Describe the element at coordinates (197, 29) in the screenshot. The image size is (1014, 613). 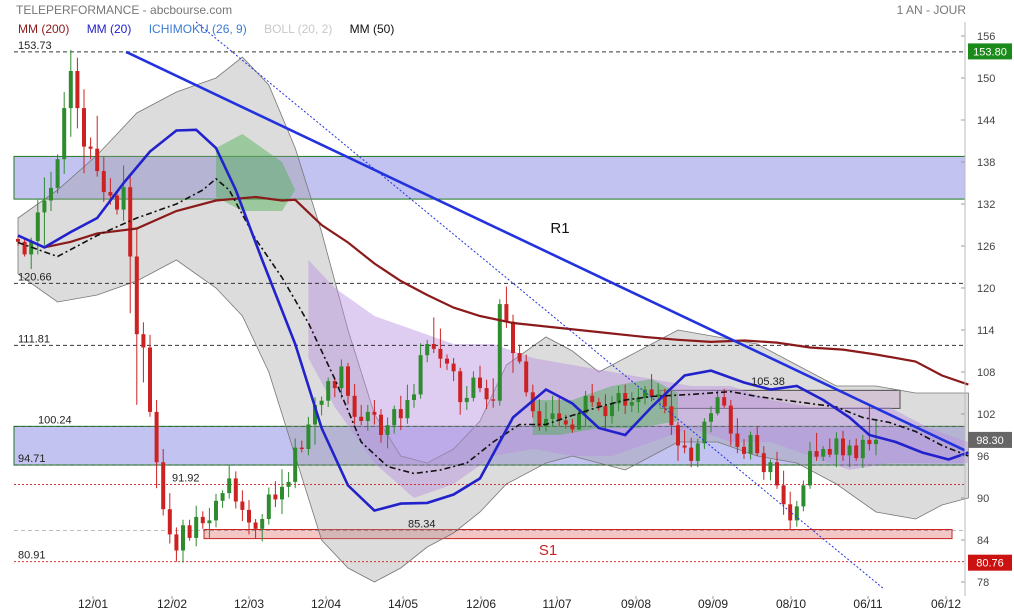
I see `legend-ichimoku: ICHIMOKU (26, 9)` at that location.